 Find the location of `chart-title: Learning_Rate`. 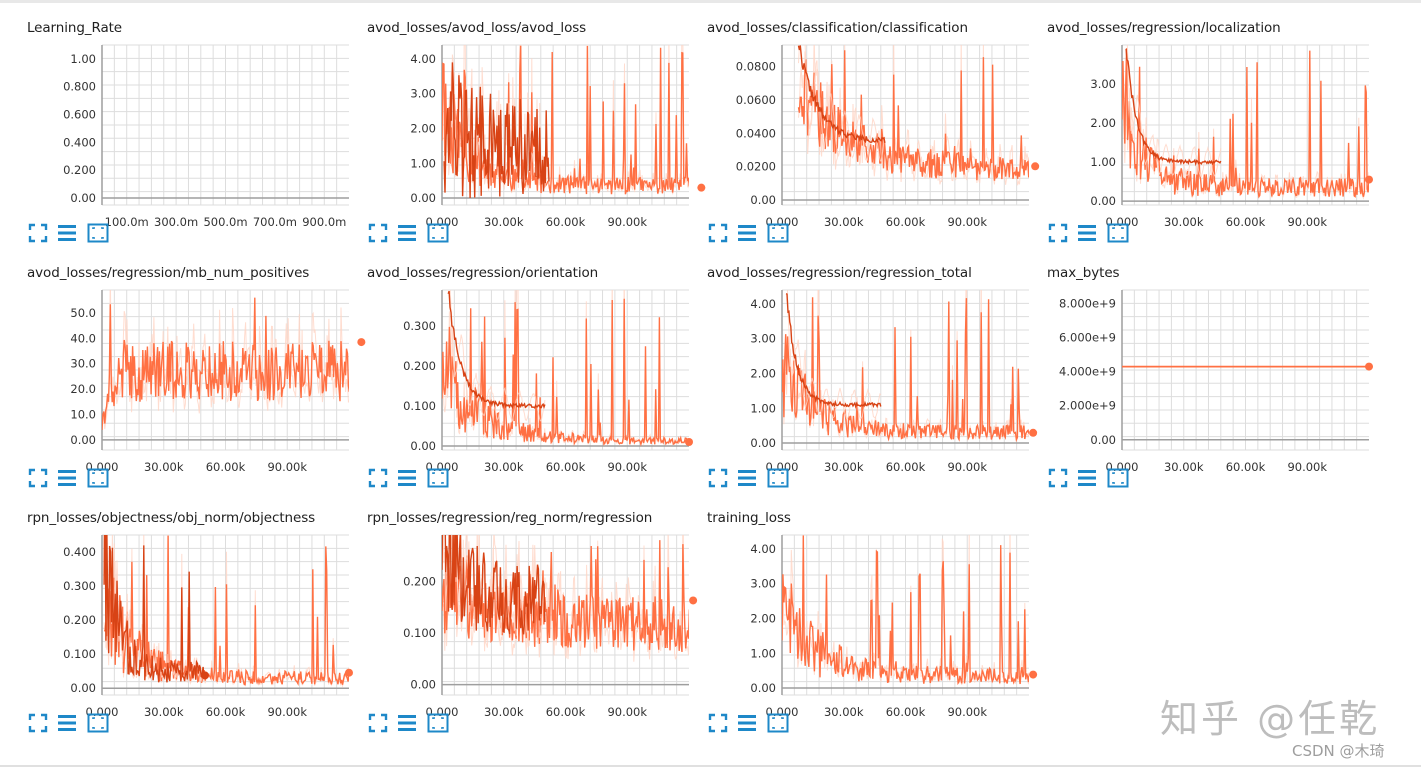

chart-title: Learning_Rate is located at coordinates (75, 28).